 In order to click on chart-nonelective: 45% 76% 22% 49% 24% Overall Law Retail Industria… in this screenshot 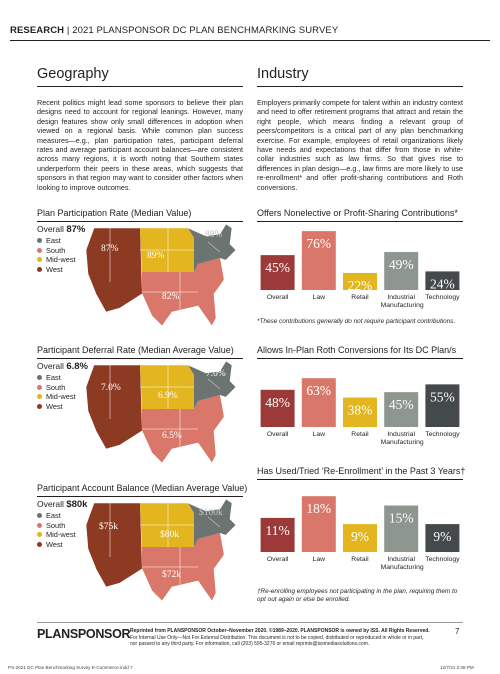, I will do `click(360, 270)`.